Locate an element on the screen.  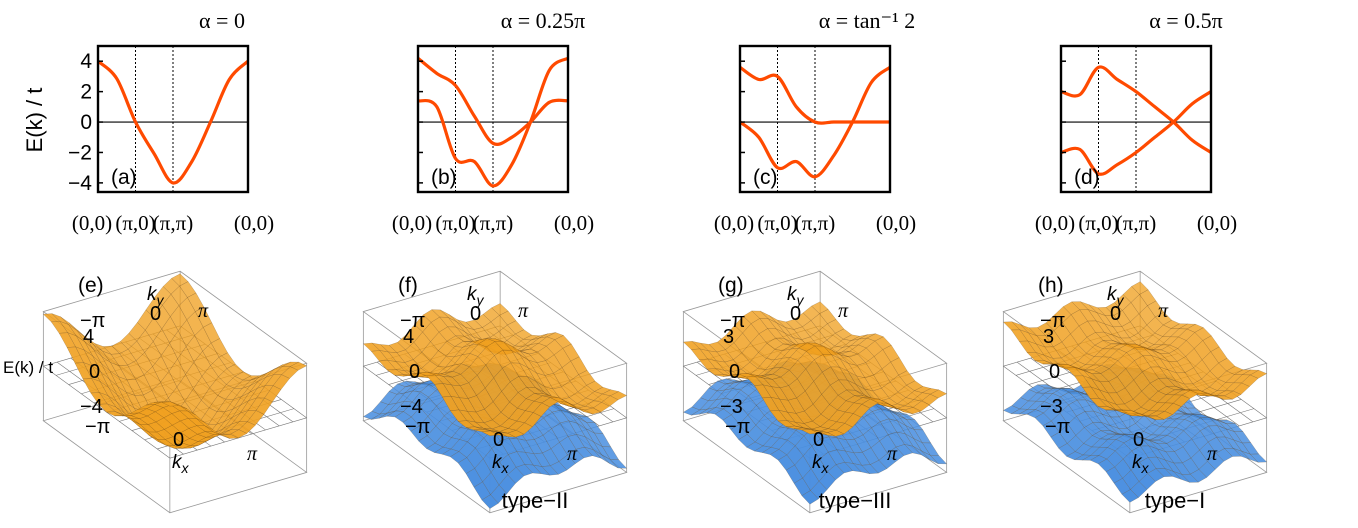
panel-title: α = 0 is located at coordinates (222, 20).